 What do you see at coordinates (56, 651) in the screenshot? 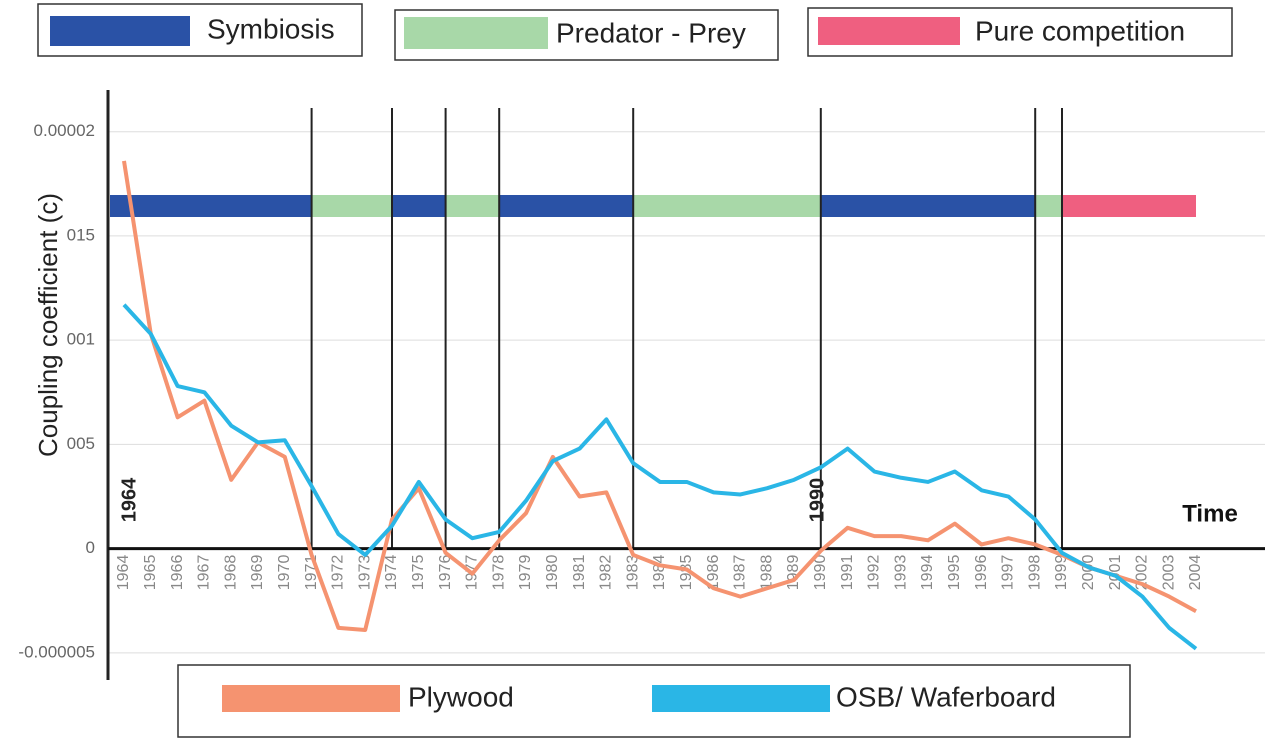
I see `y-tick-label: -0.000005` at bounding box center [56, 651].